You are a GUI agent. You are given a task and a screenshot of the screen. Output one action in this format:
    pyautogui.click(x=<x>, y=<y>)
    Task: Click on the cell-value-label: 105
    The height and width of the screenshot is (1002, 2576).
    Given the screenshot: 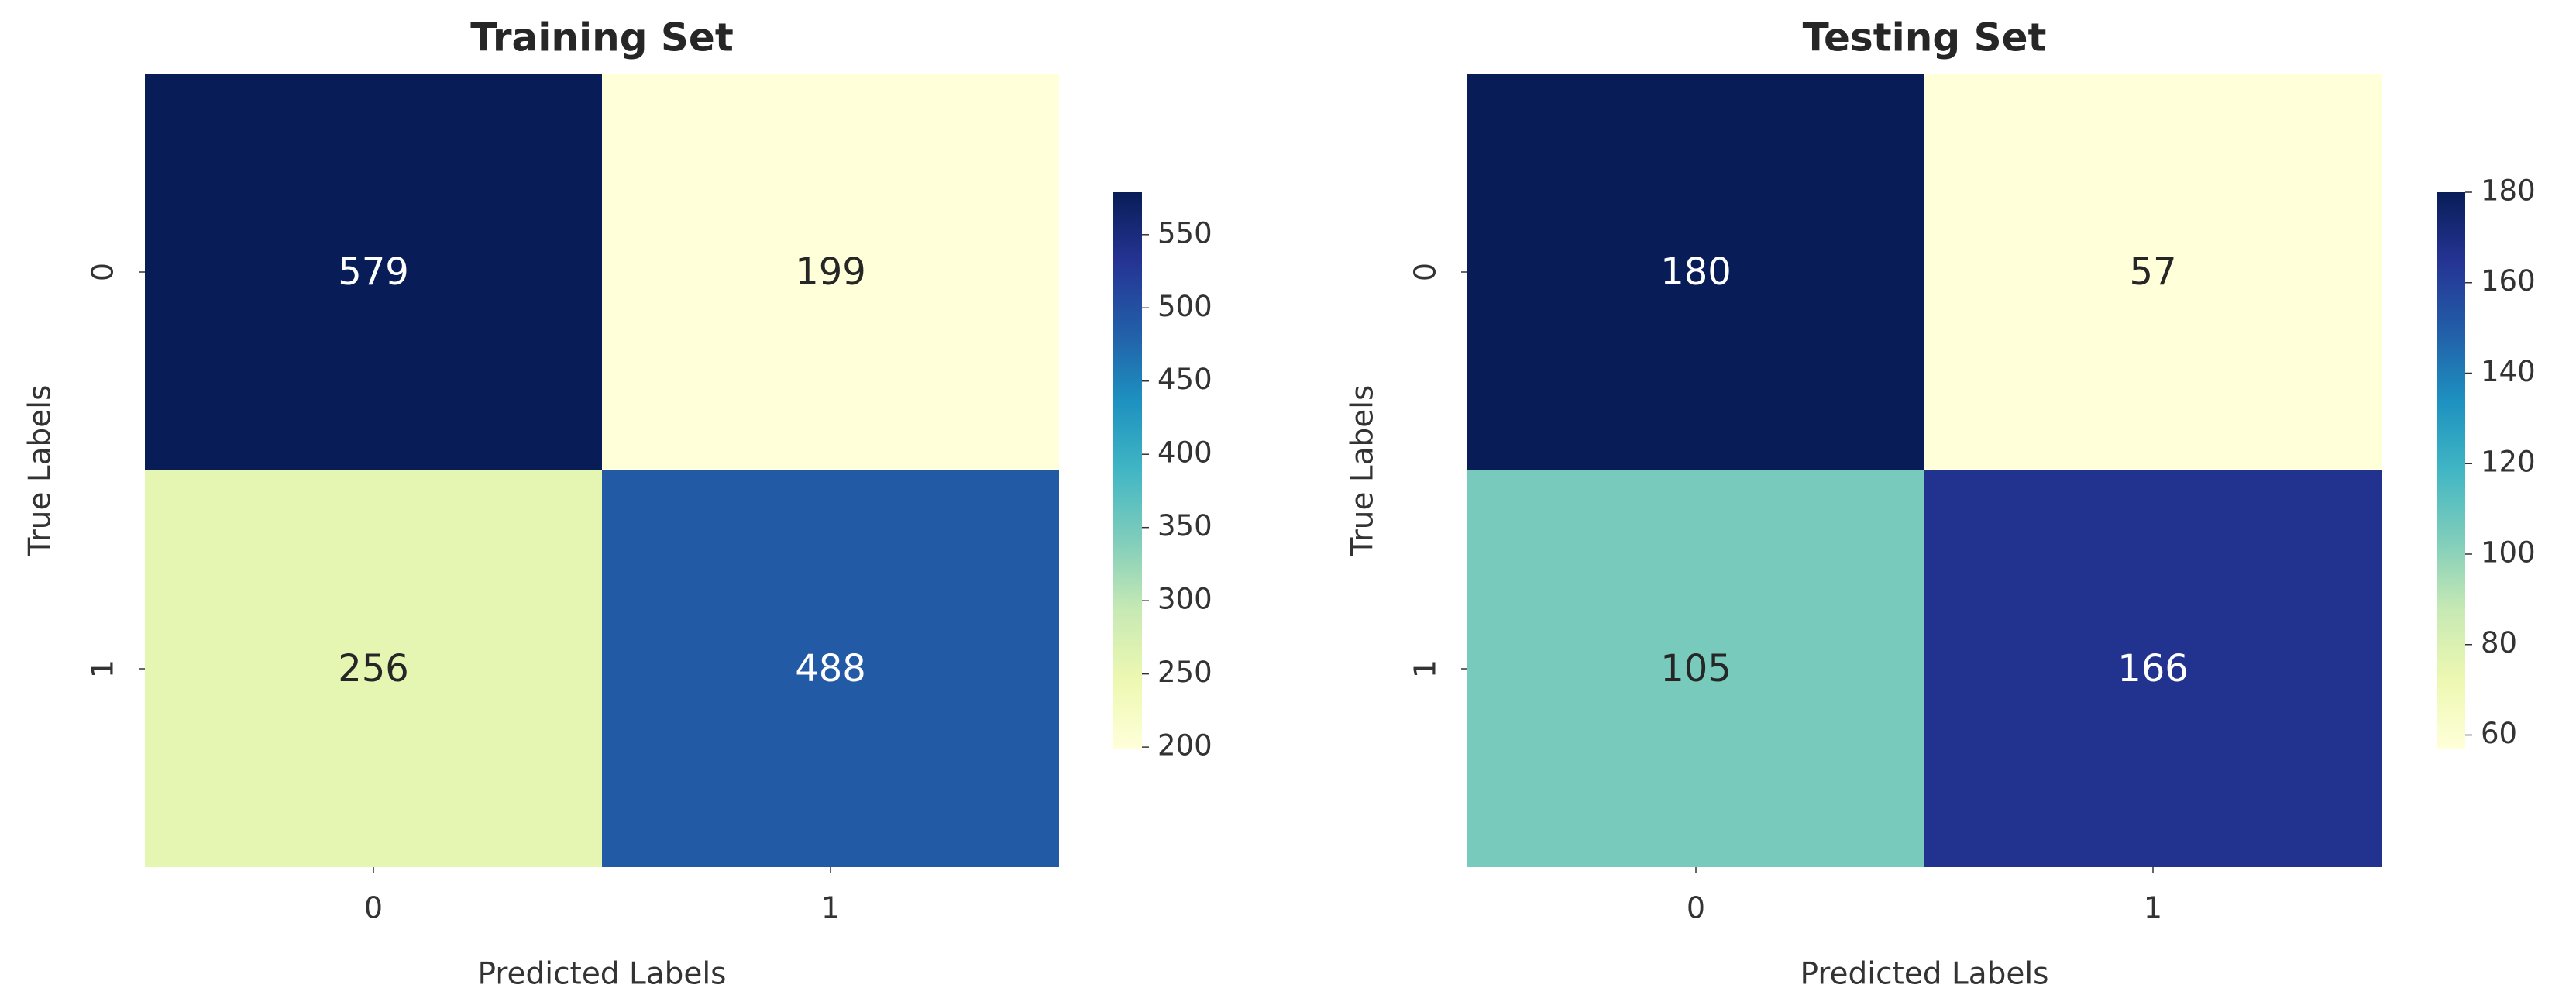 What is the action you would take?
    pyautogui.click(x=1696, y=669)
    